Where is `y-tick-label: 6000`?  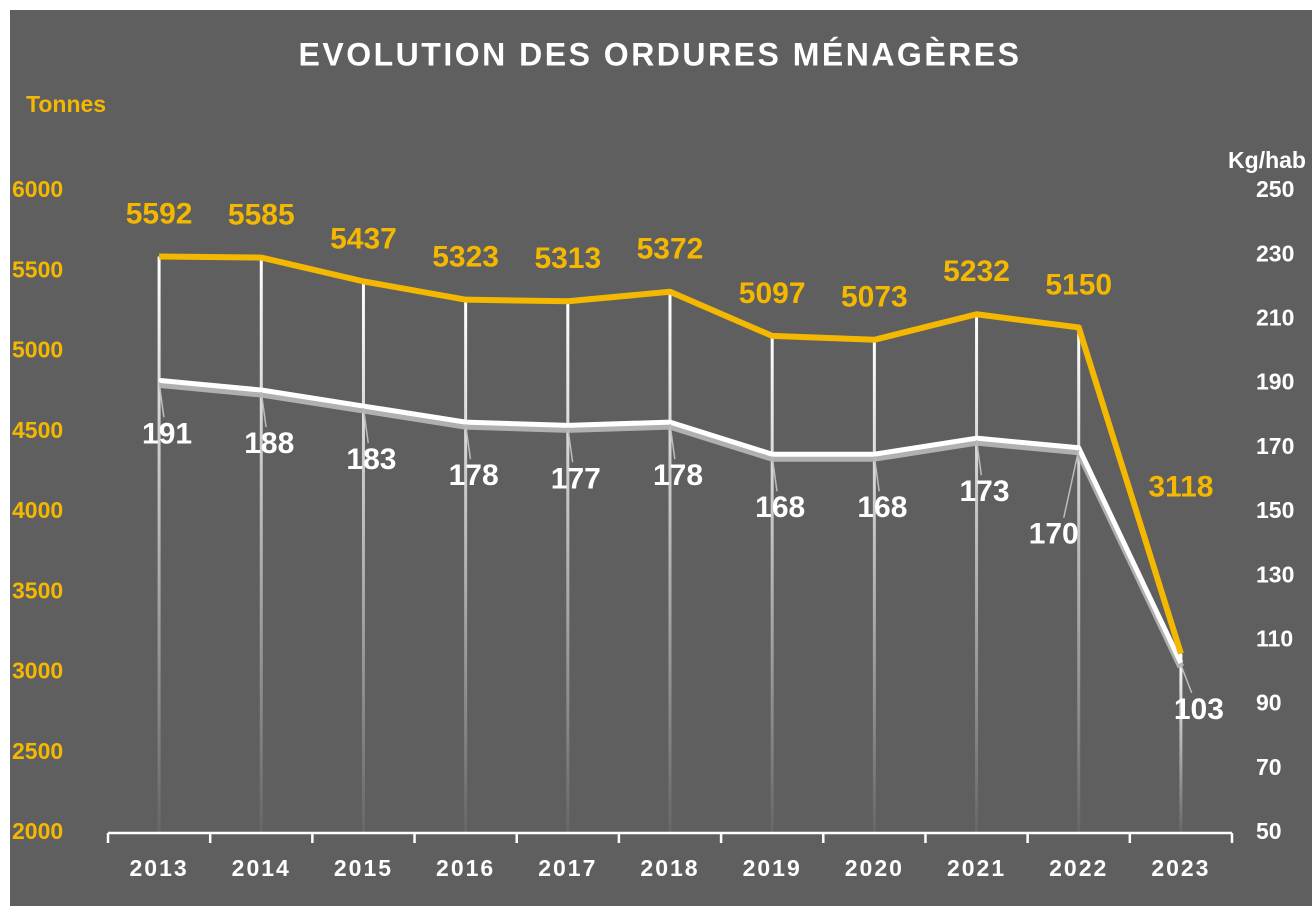
y-tick-label: 6000 is located at coordinates (37, 189).